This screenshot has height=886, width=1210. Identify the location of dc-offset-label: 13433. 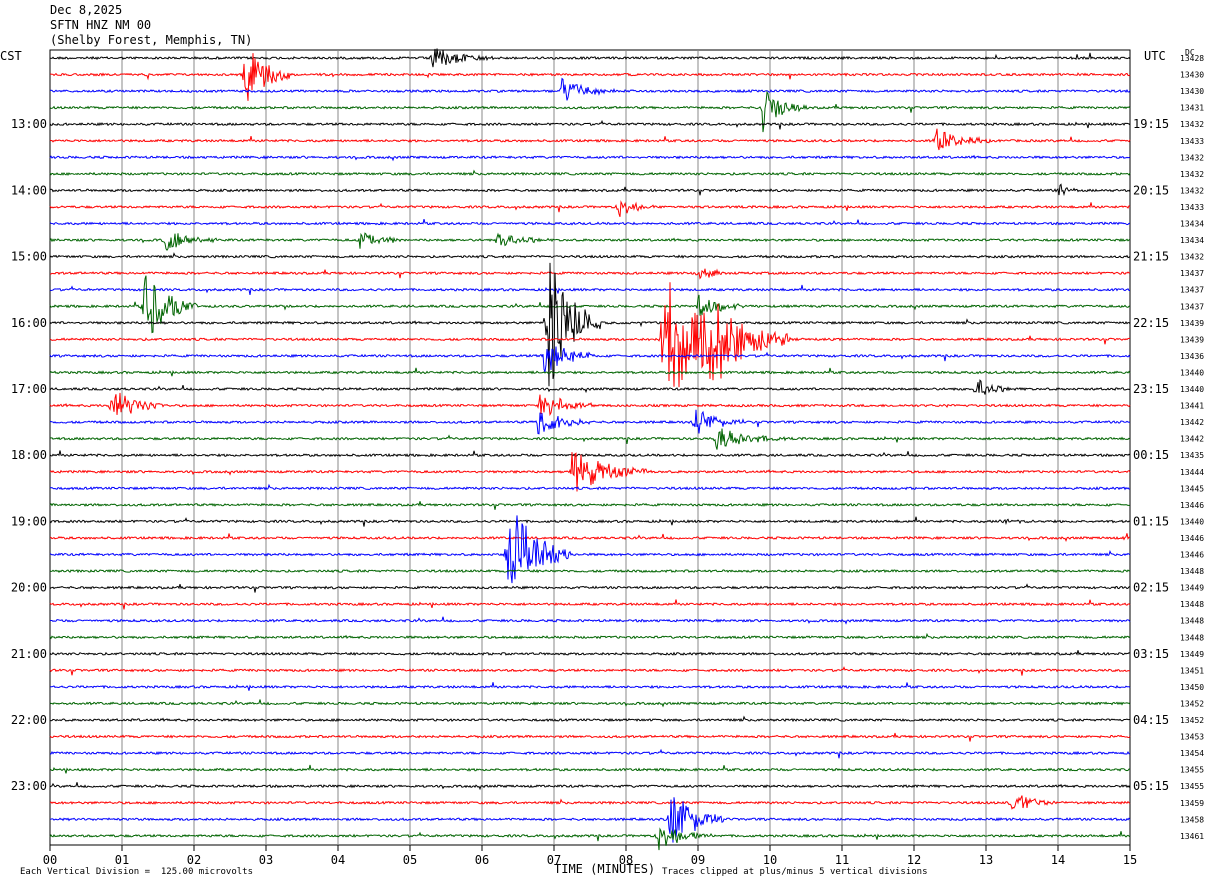
(1192, 141).